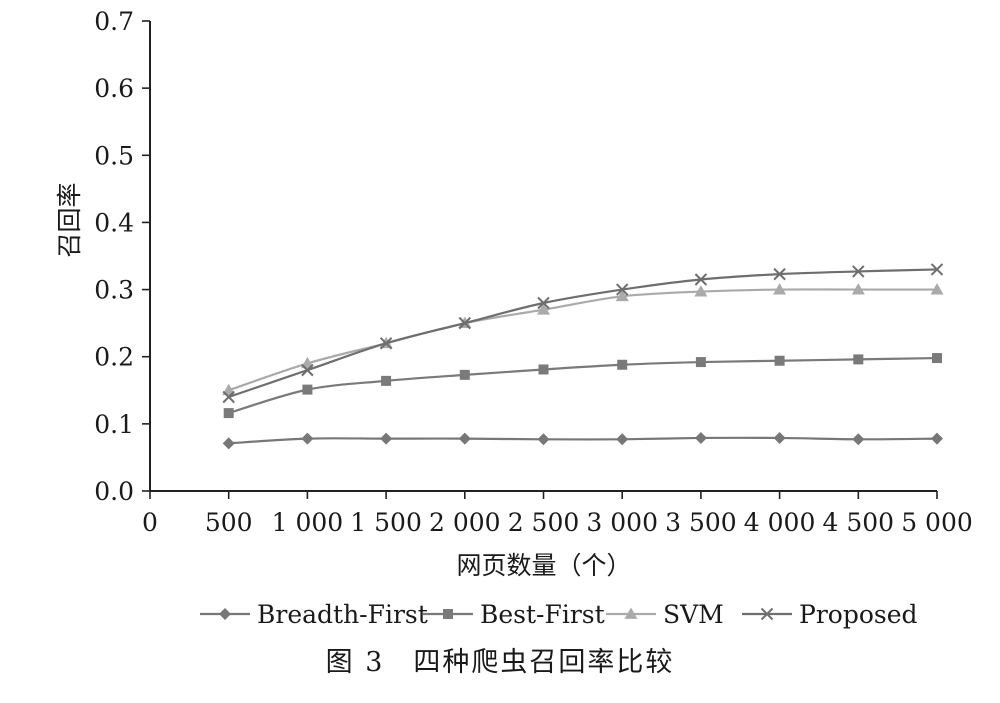 Image resolution: width=1000 pixels, height=703 pixels. I want to click on x-tick-label: 1 000, so click(308, 522).